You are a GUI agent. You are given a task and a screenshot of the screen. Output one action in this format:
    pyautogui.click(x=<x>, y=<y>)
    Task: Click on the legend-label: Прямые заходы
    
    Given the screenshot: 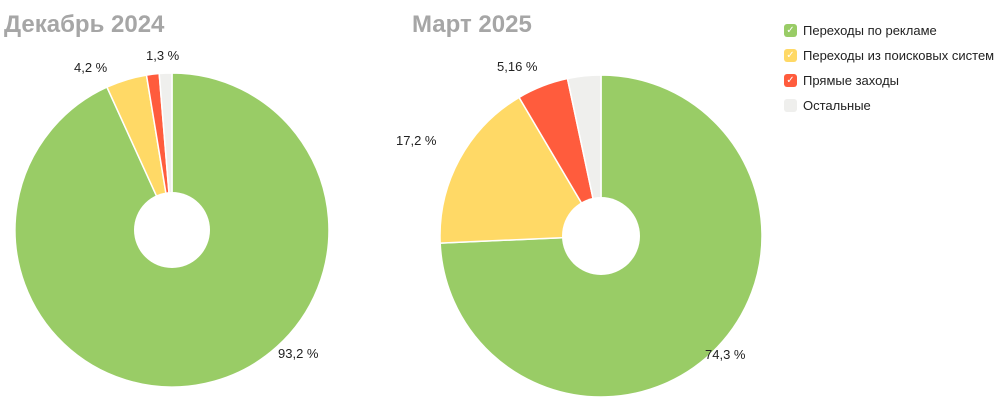 What is the action you would take?
    pyautogui.click(x=851, y=80)
    